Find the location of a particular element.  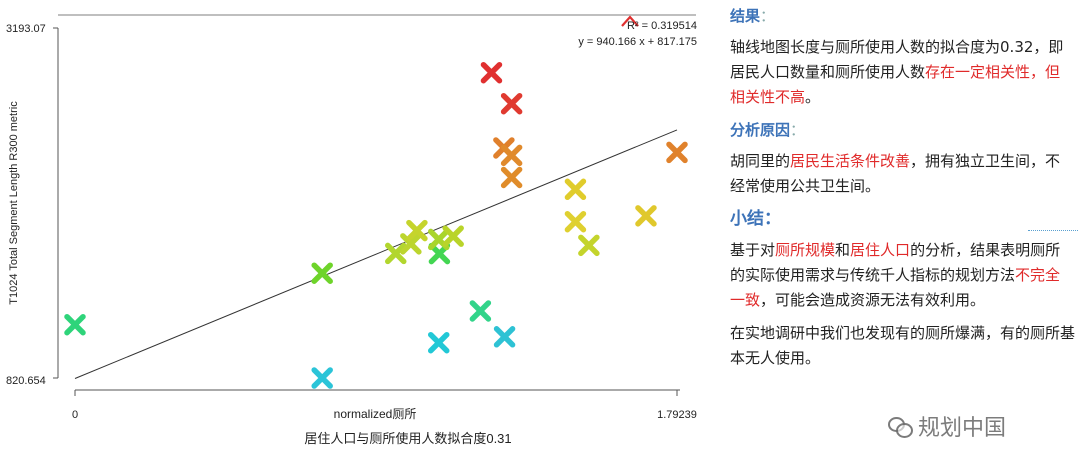

result-heading: 结果： is located at coordinates (753, 16).